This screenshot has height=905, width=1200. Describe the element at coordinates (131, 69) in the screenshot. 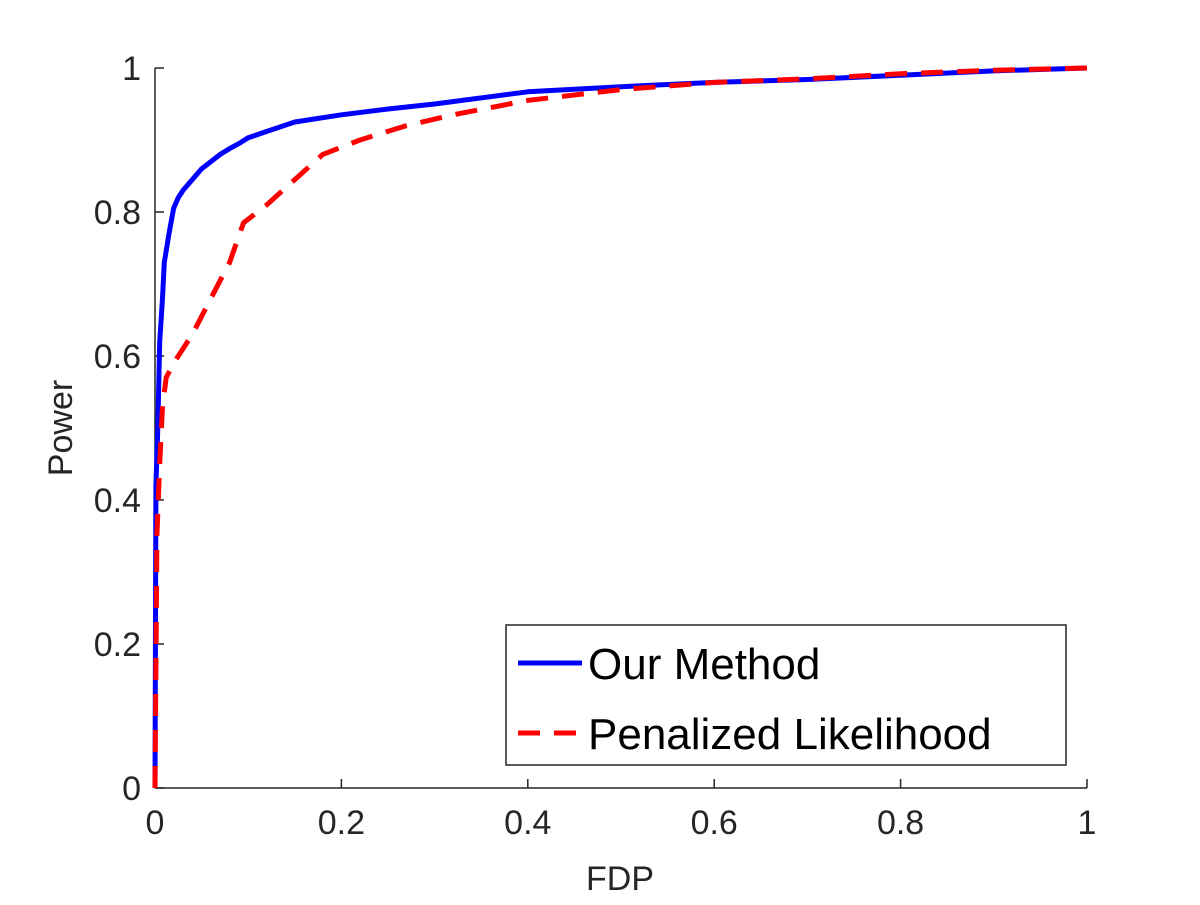

I see `y-tick-label: 1` at that location.